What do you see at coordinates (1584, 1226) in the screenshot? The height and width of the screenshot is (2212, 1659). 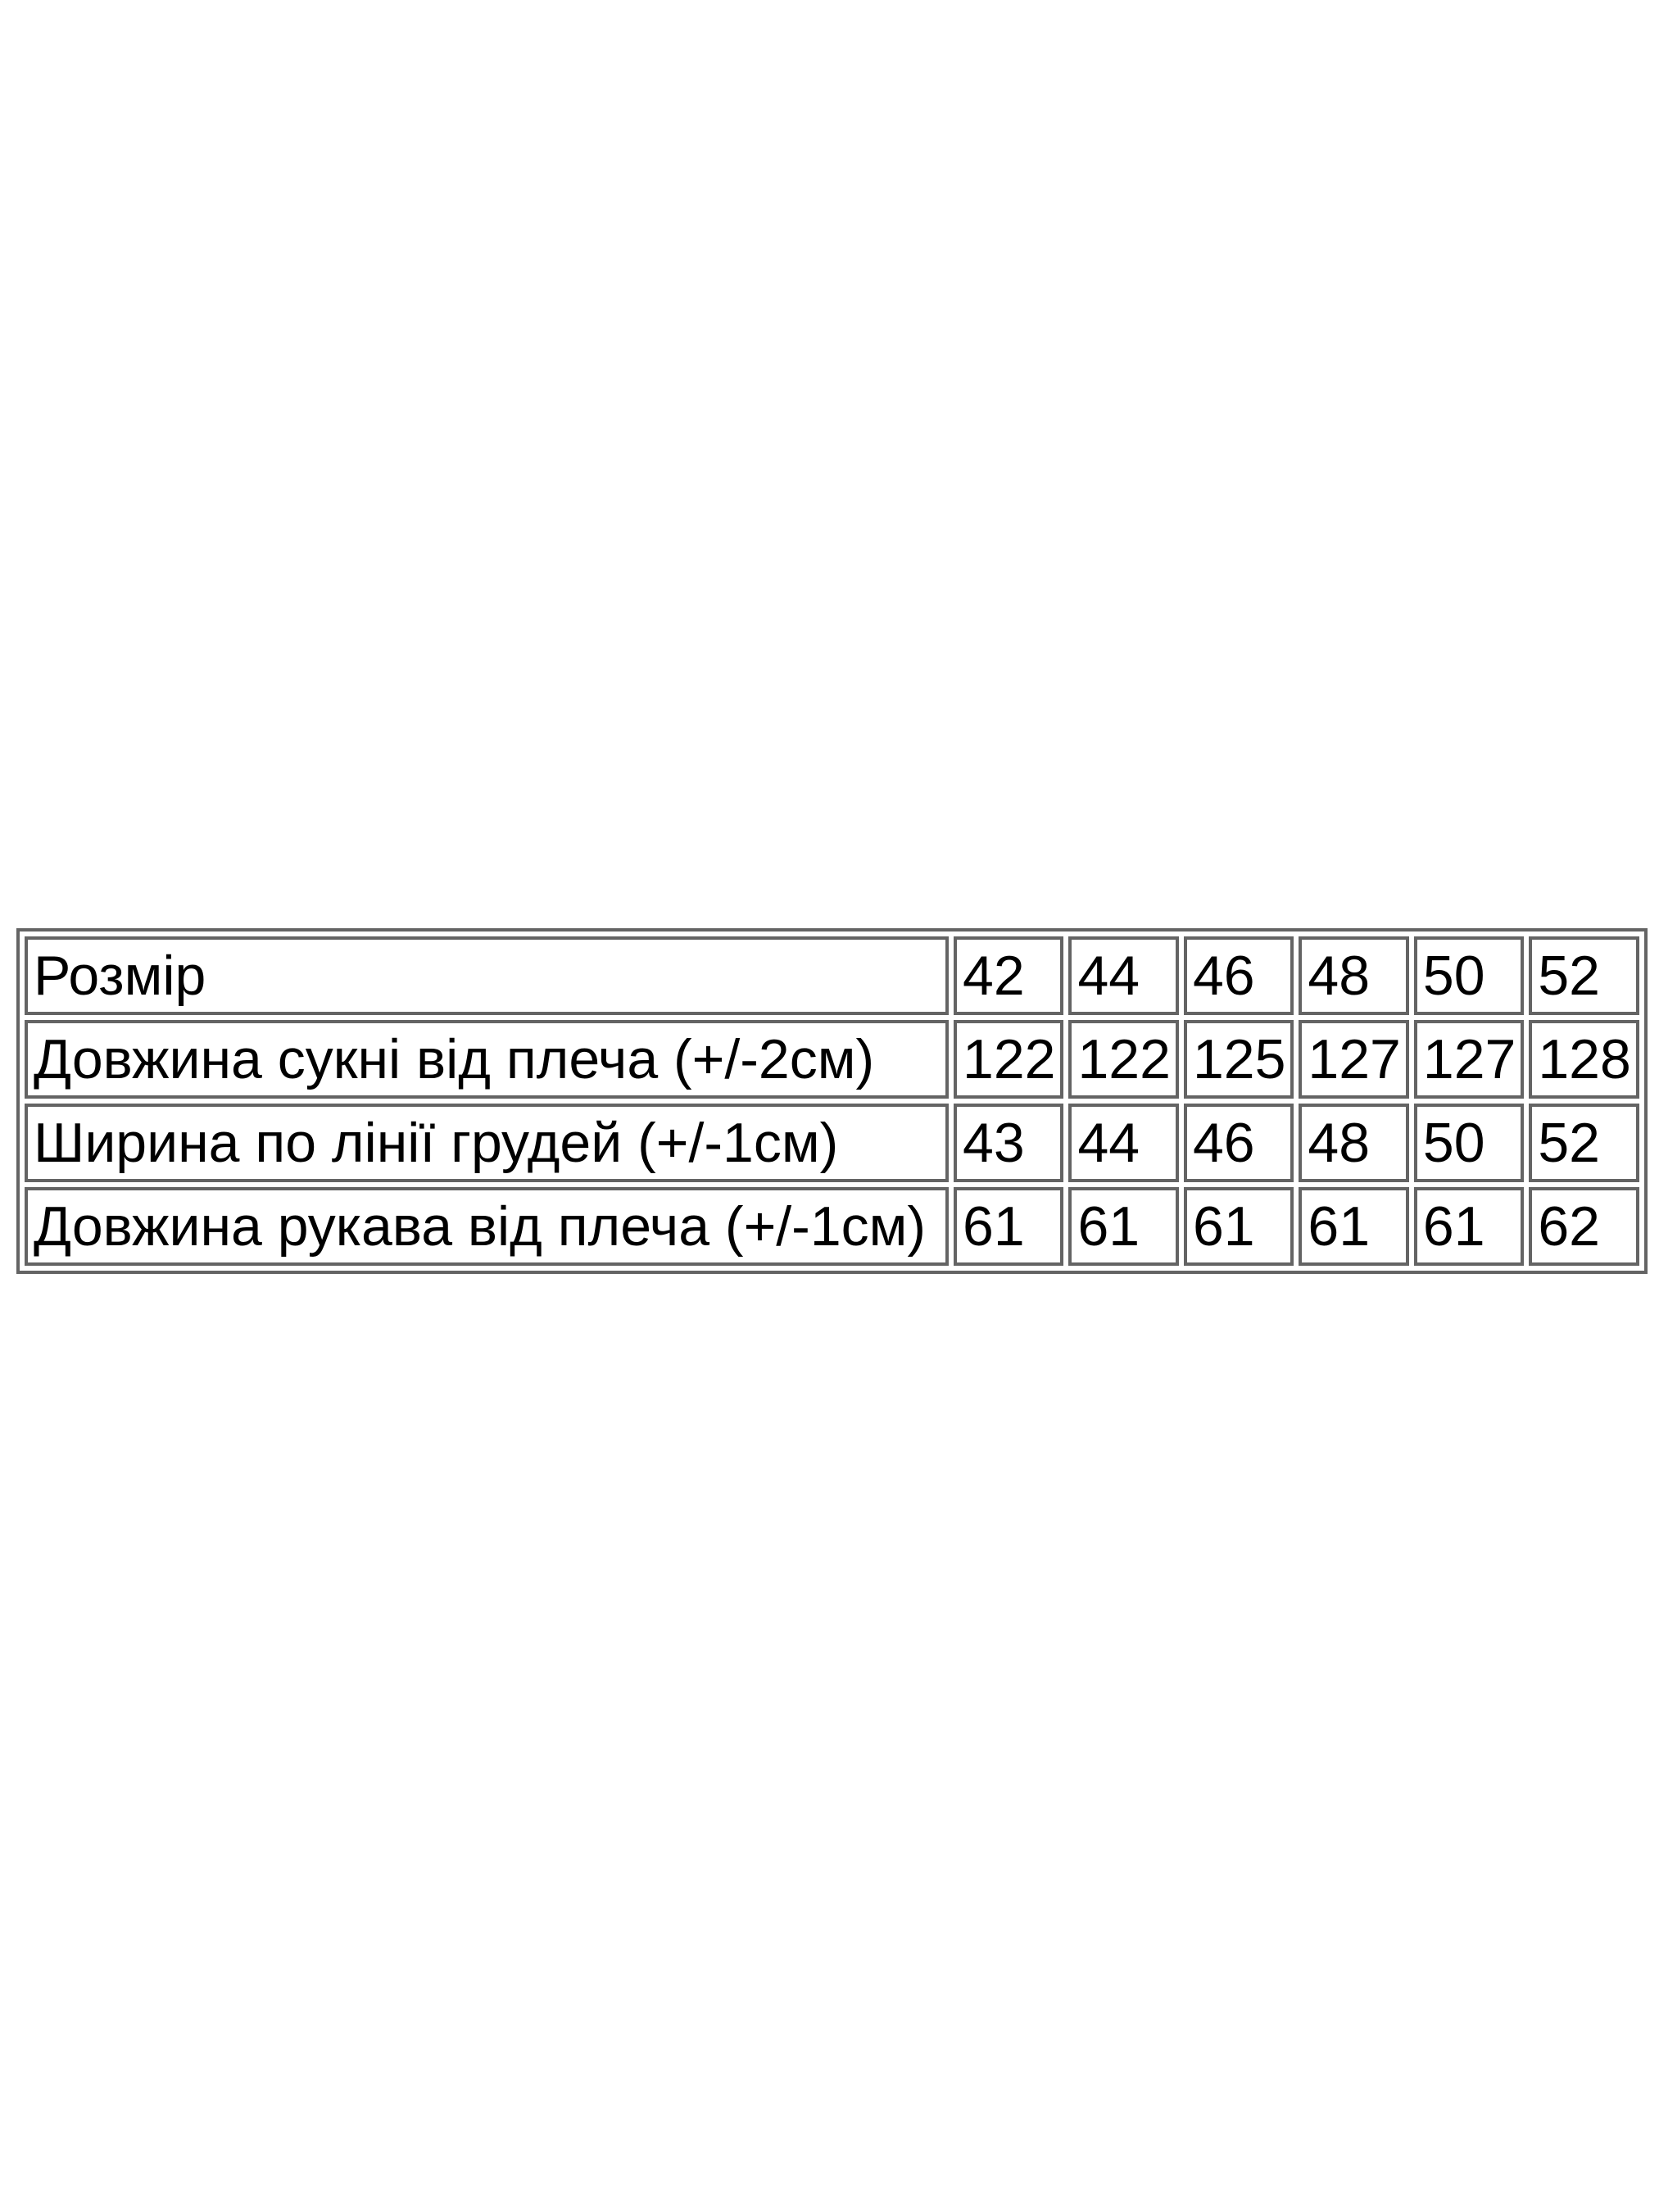 I see `sleeve-length-value: 62` at bounding box center [1584, 1226].